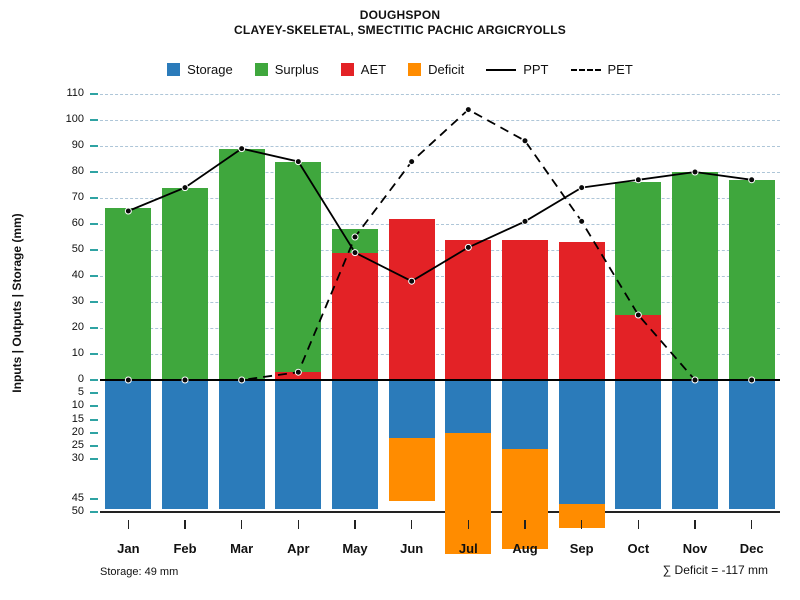 The width and height of the screenshot is (800, 600). What do you see at coordinates (715, 570) in the screenshot?
I see `deficit-sum-annotation: ∑ Deficit = -117 mm` at bounding box center [715, 570].